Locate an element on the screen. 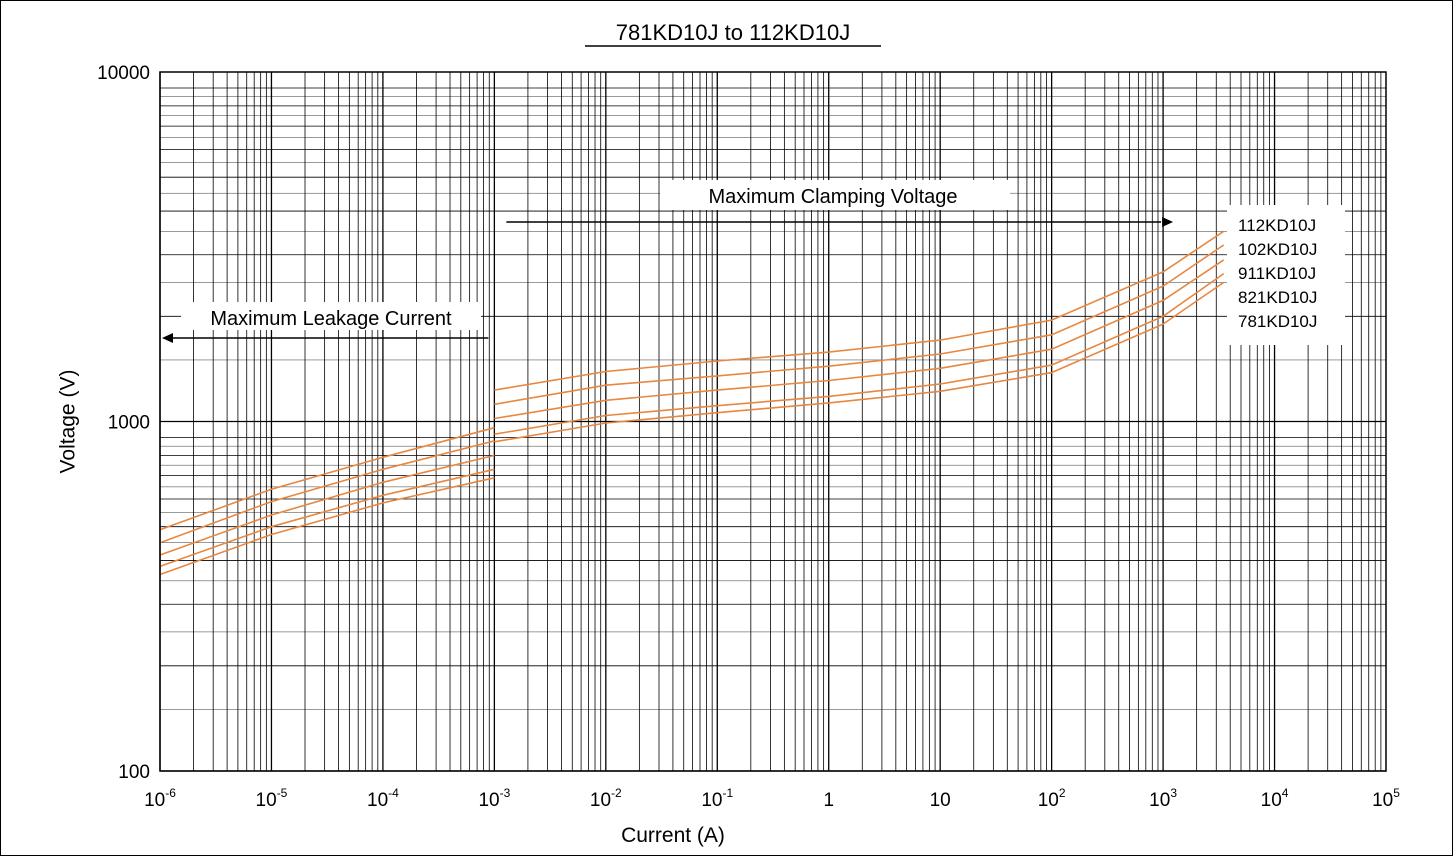  legend-label: 781KD10J is located at coordinates (1277, 321).